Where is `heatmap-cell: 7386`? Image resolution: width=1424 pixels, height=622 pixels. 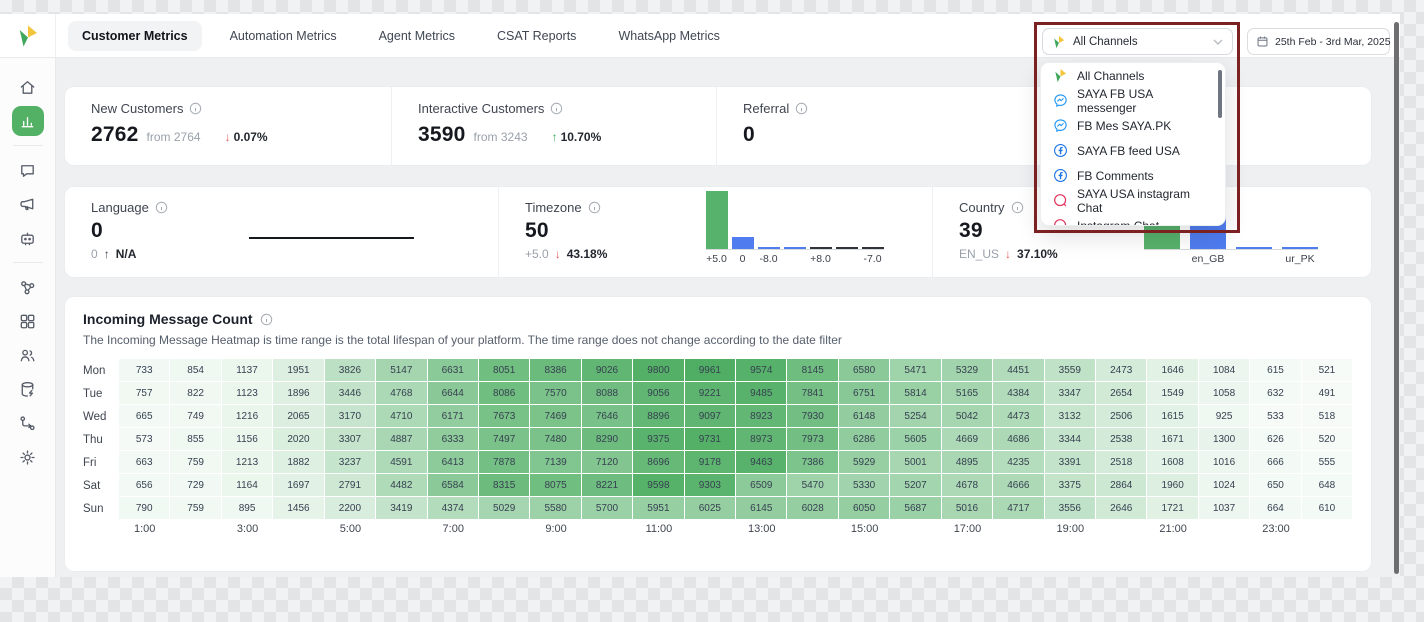 heatmap-cell: 7386 is located at coordinates (813, 462).